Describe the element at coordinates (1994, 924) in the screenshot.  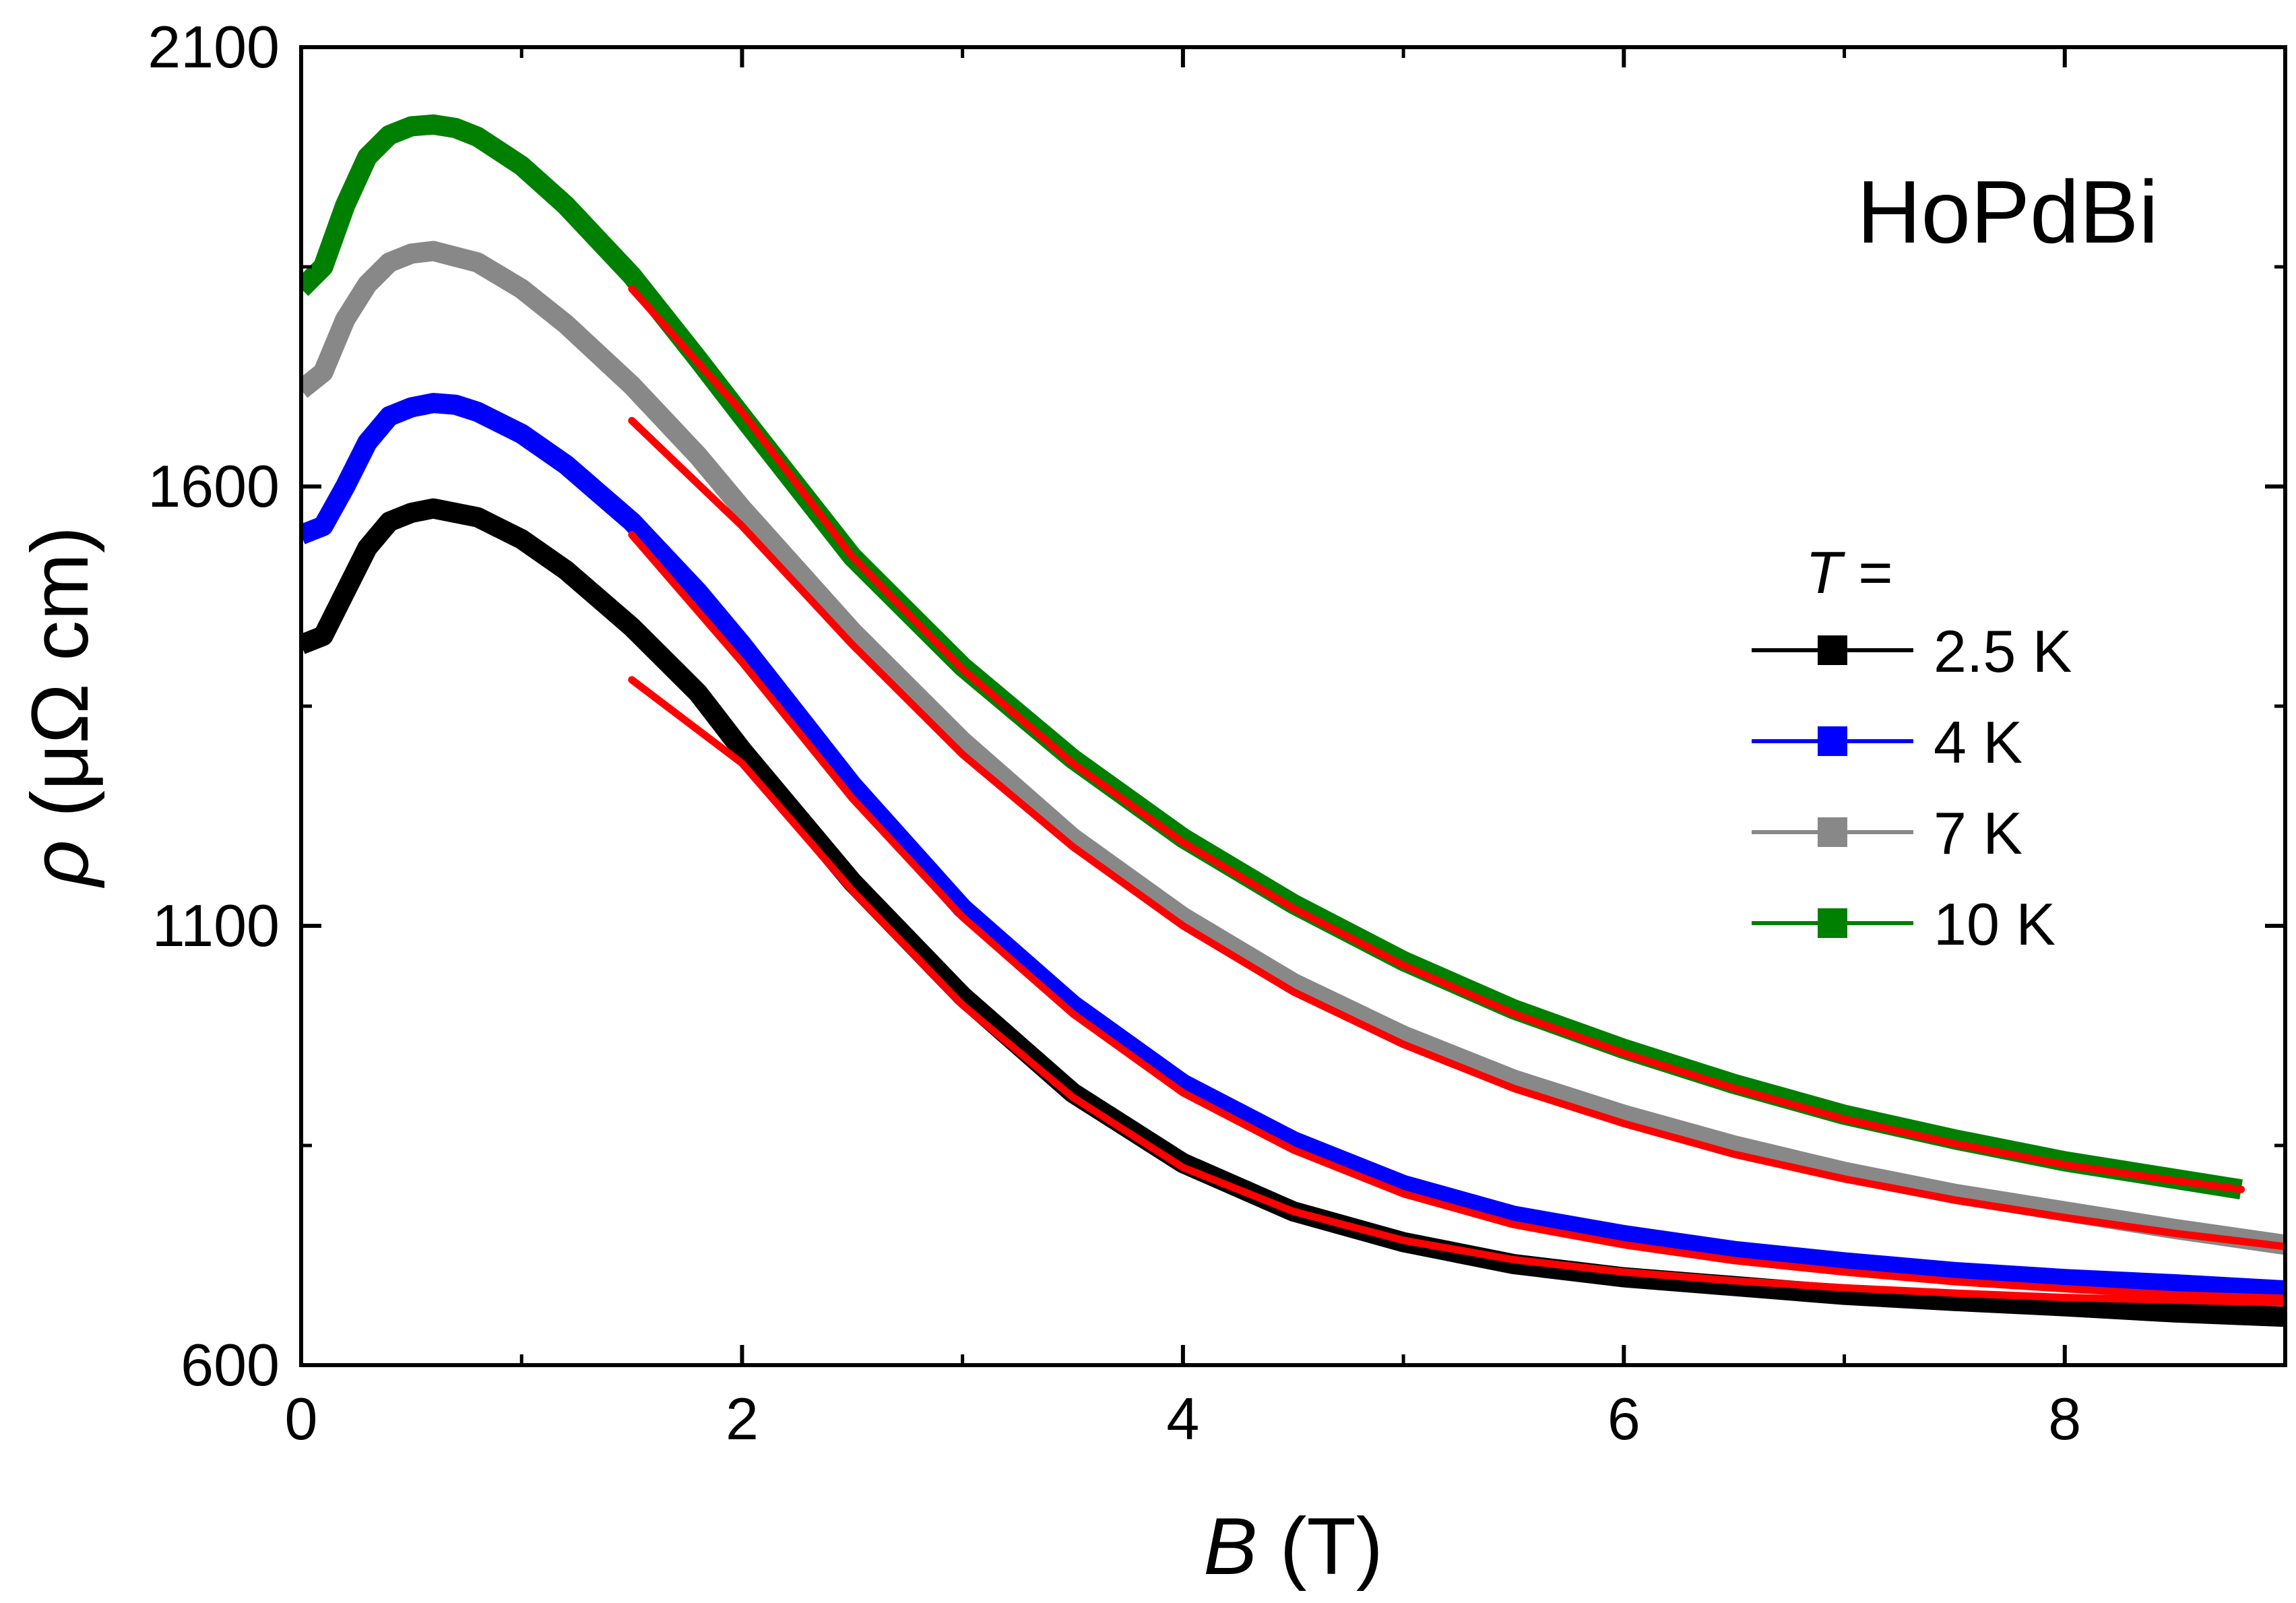
I see `legend-label: 10 K` at that location.